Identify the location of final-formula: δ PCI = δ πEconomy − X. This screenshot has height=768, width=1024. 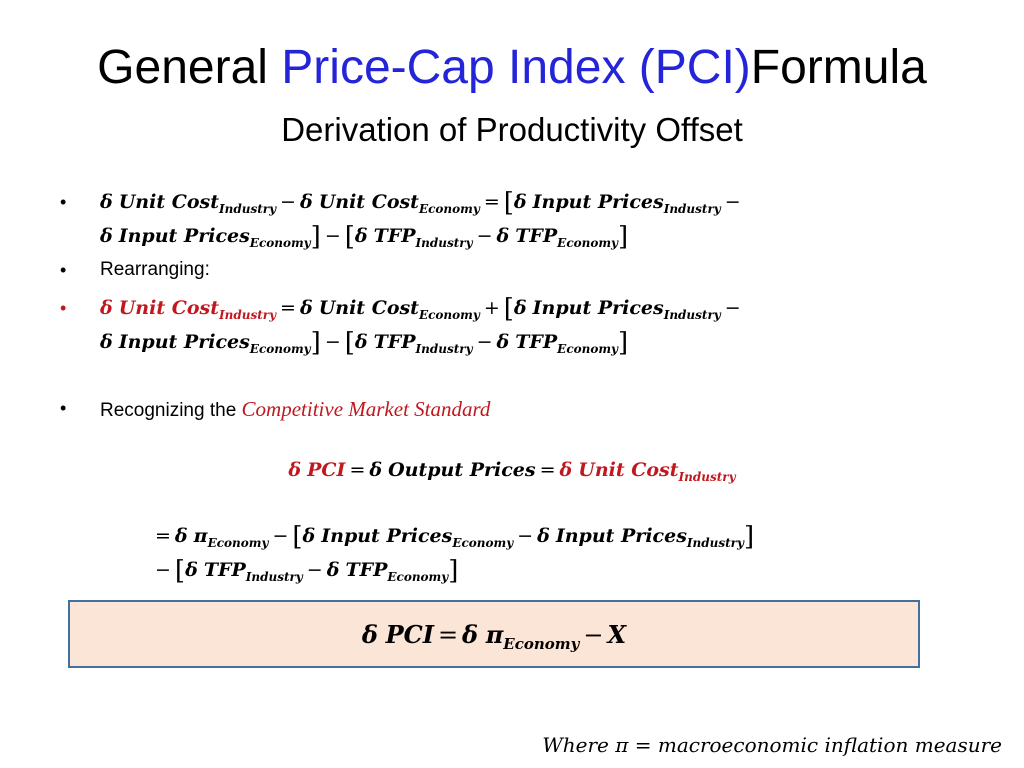
(494, 636).